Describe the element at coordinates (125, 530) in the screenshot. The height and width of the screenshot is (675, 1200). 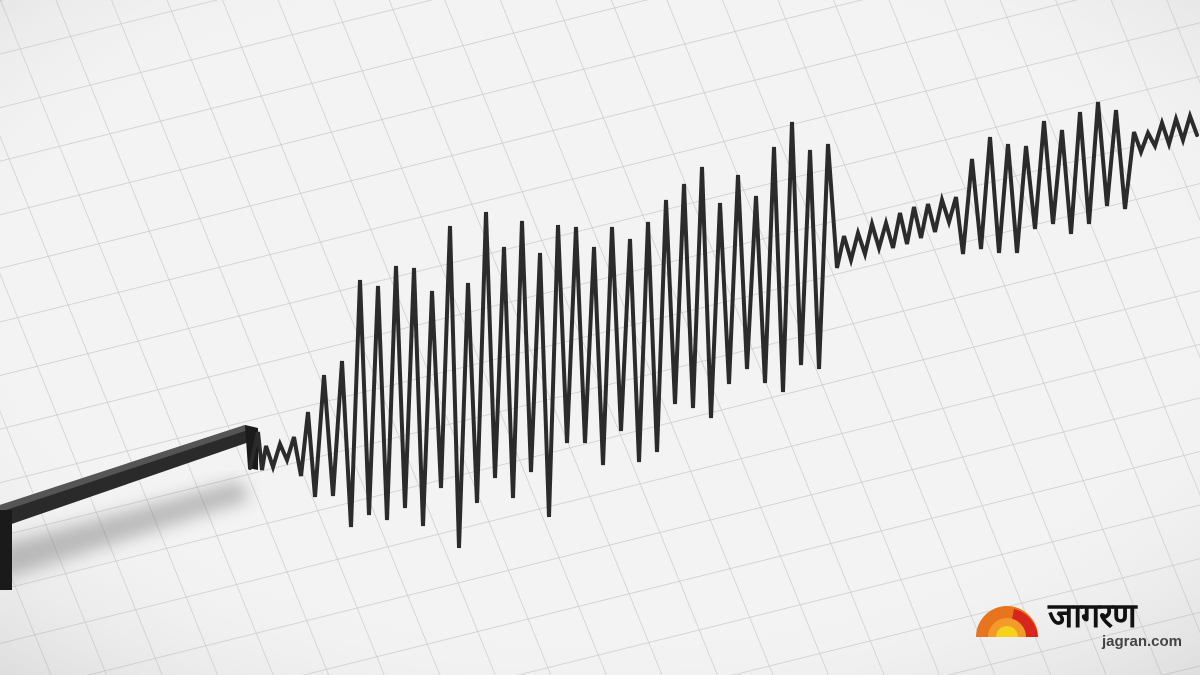
I see `stylus-shadow` at that location.